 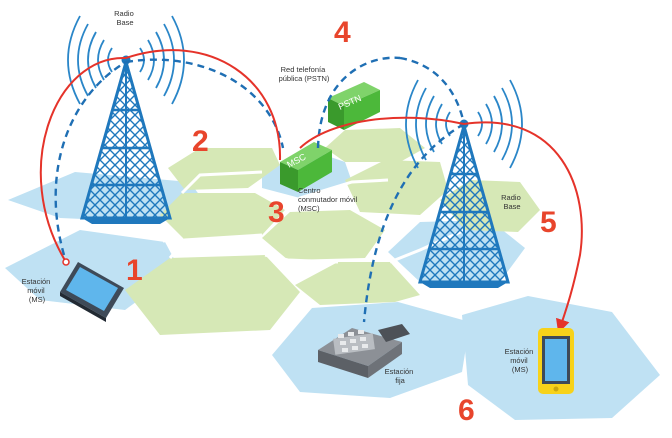 I want to click on mobile-station-right-label: Estación móvil (MS), so click(x=520, y=360).